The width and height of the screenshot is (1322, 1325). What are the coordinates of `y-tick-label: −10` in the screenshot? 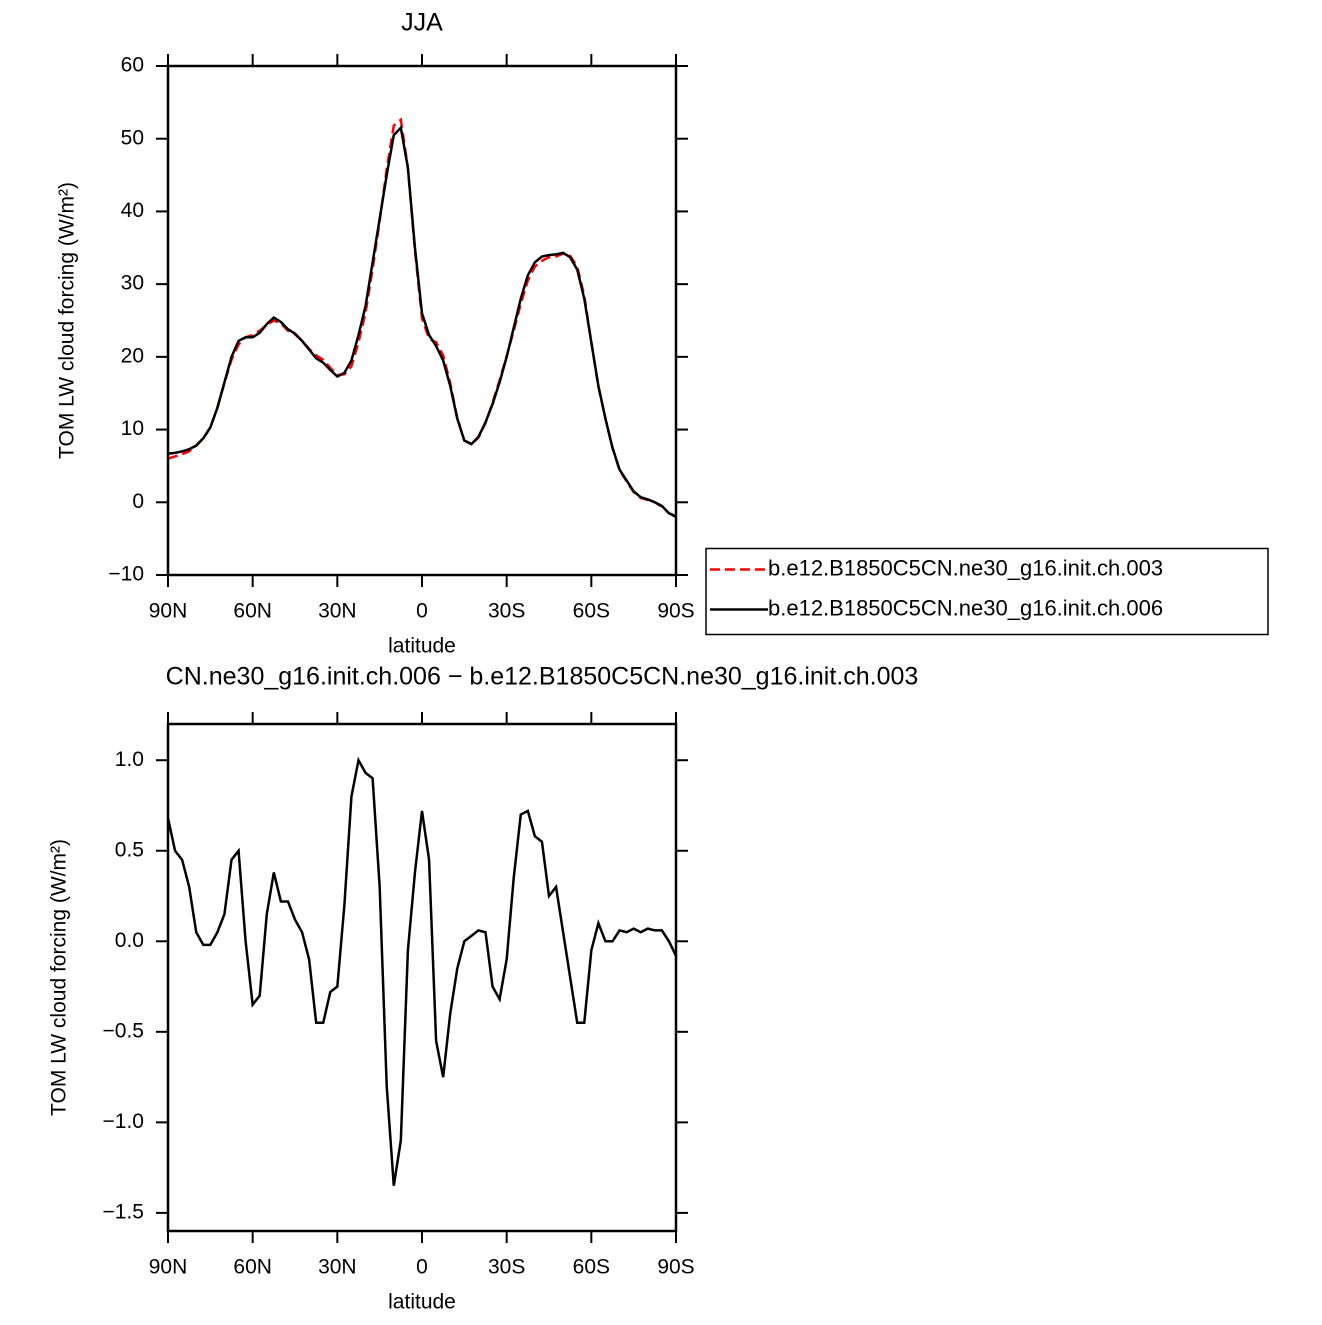 It's located at (126, 574).